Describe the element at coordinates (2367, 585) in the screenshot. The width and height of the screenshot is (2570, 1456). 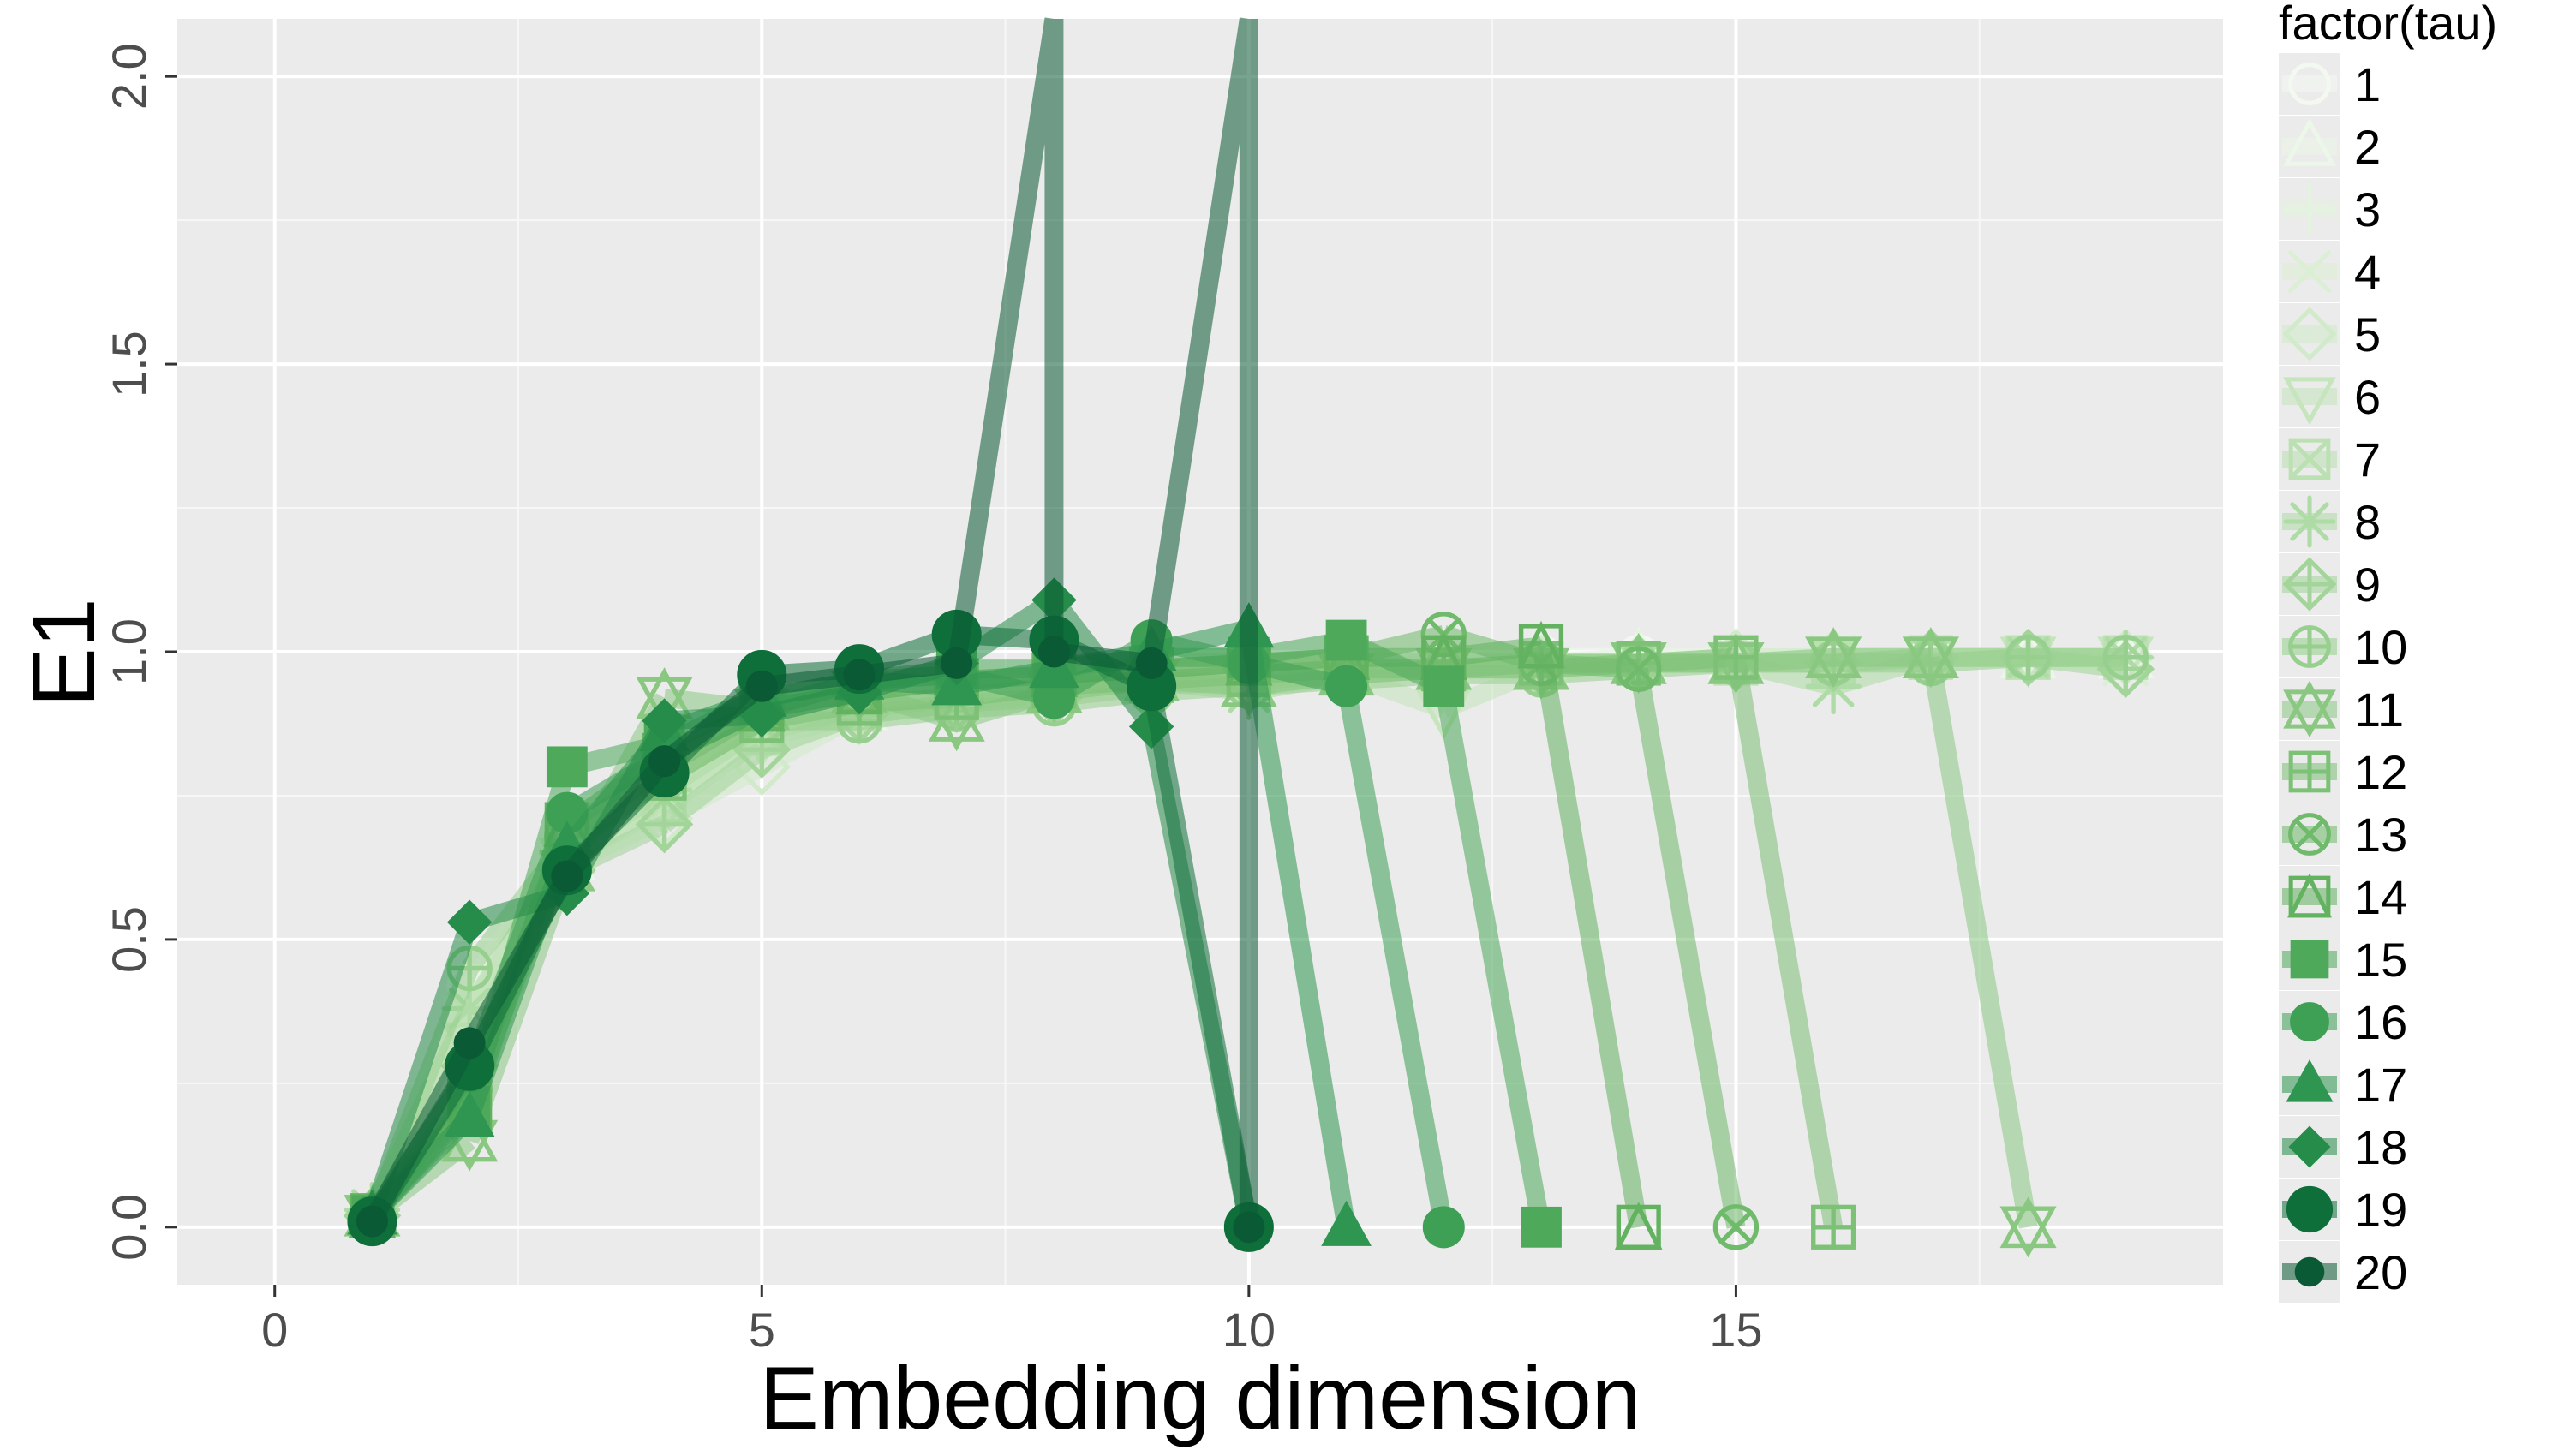
I see `legend-label-9: 9` at that location.